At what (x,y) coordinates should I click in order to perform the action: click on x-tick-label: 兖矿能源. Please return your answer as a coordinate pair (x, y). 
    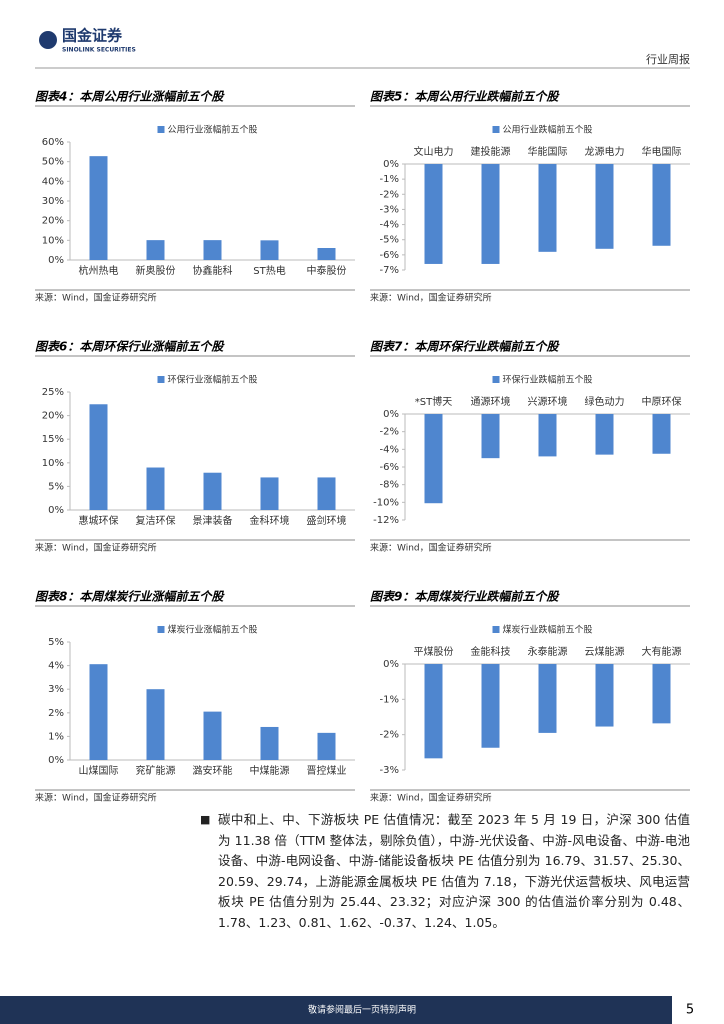
    Looking at the image, I should click on (156, 770).